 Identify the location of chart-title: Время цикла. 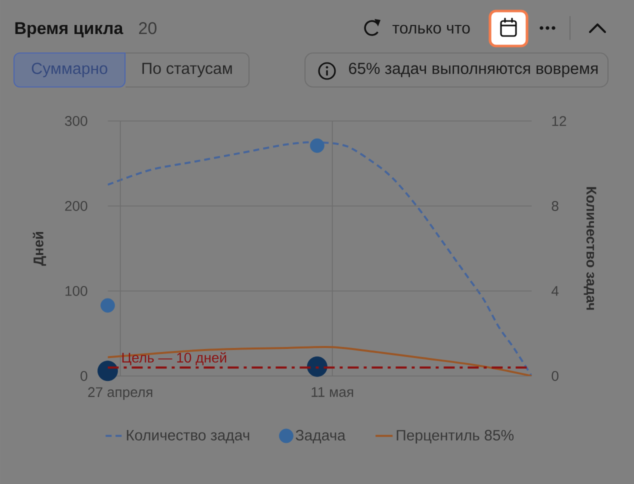
(69, 30).